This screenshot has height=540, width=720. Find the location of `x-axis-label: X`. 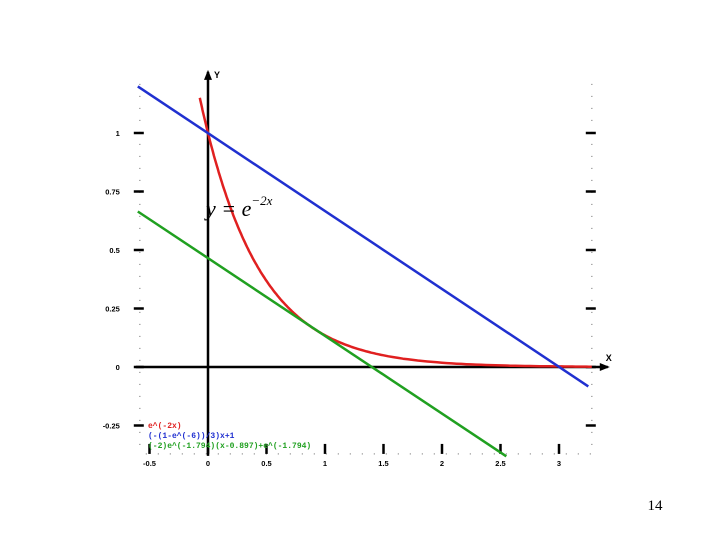

x-axis-label: X is located at coordinates (609, 358).